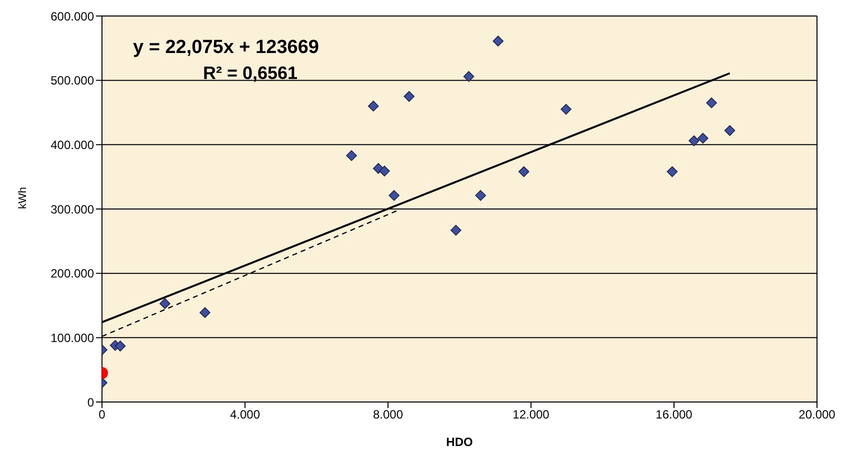  What do you see at coordinates (102, 415) in the screenshot?
I see `x-tick-label: 0` at bounding box center [102, 415].